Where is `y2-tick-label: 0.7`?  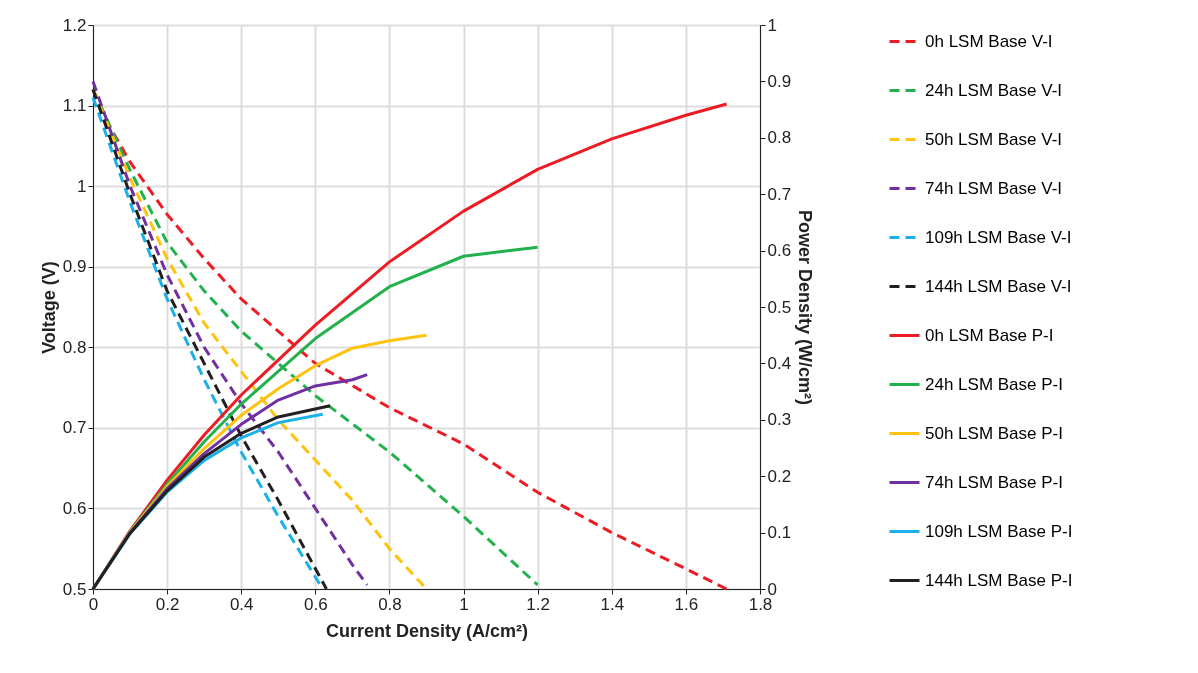
y2-tick-label: 0.7 is located at coordinates (779, 194).